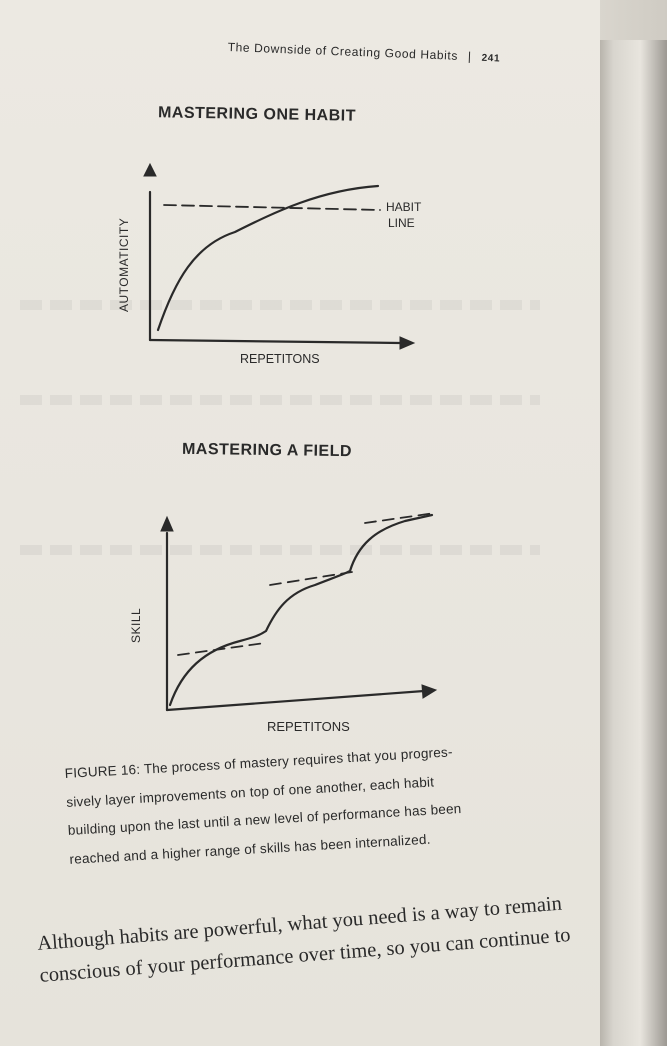 This screenshot has width=667, height=1046. What do you see at coordinates (221, 649) in the screenshot?
I see `level-one-dashed` at bounding box center [221, 649].